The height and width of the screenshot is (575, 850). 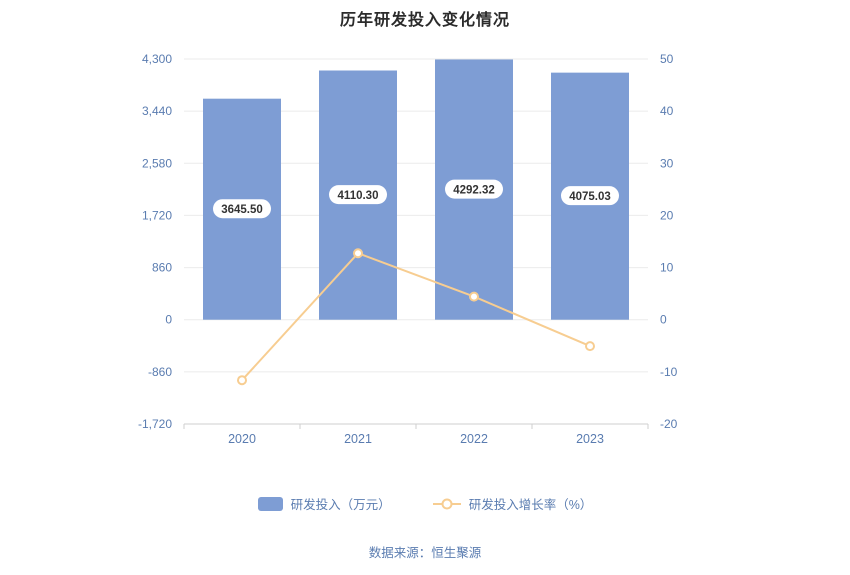 What do you see at coordinates (667, 268) in the screenshot?
I see `right-axis-tick-label: 10` at bounding box center [667, 268].